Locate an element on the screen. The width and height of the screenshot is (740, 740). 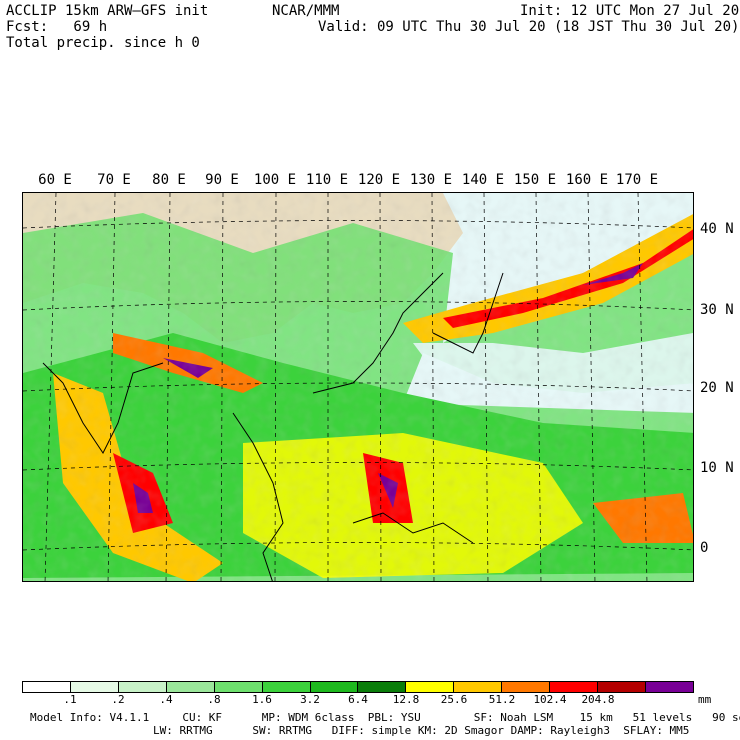
colorbar-tick-label: 51.2 is located at coordinates (502, 699).